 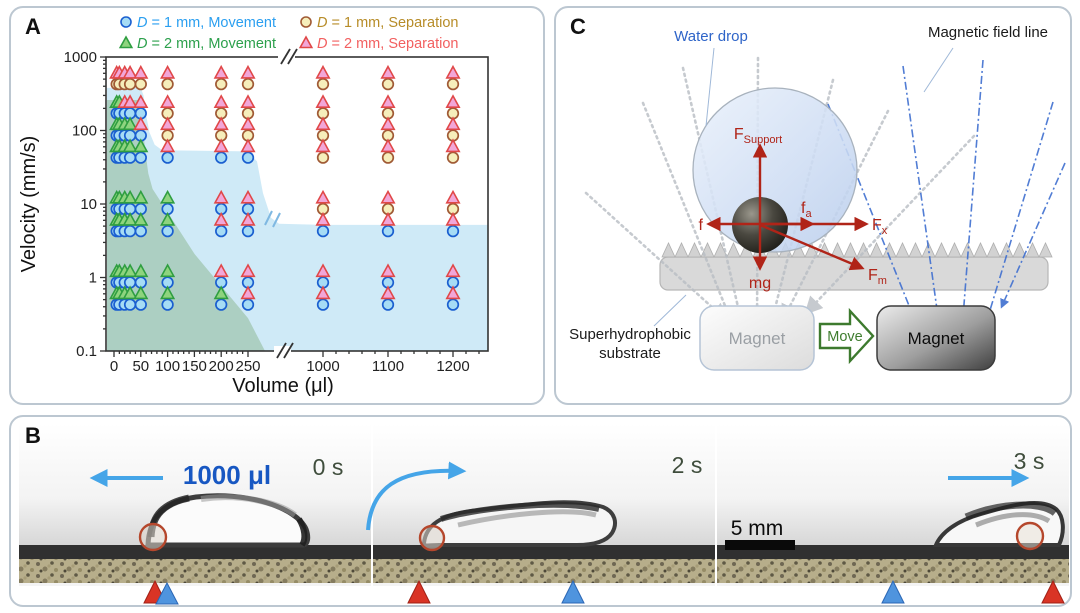 What do you see at coordinates (946, 202) in the screenshot?
I see `magnetic-field-lines` at bounding box center [946, 202].